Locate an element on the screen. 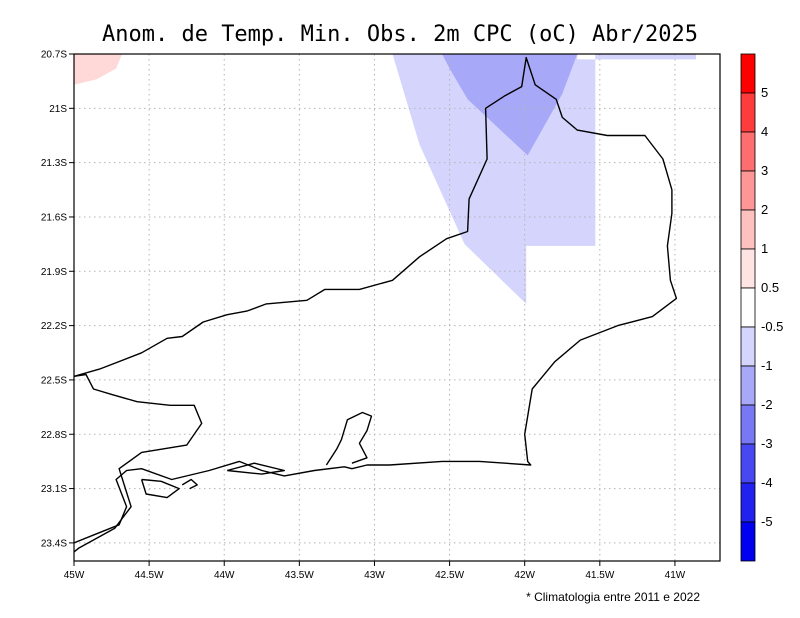 This screenshot has height=618, width=800. colorbar-level-label: -4 is located at coordinates (767, 482).